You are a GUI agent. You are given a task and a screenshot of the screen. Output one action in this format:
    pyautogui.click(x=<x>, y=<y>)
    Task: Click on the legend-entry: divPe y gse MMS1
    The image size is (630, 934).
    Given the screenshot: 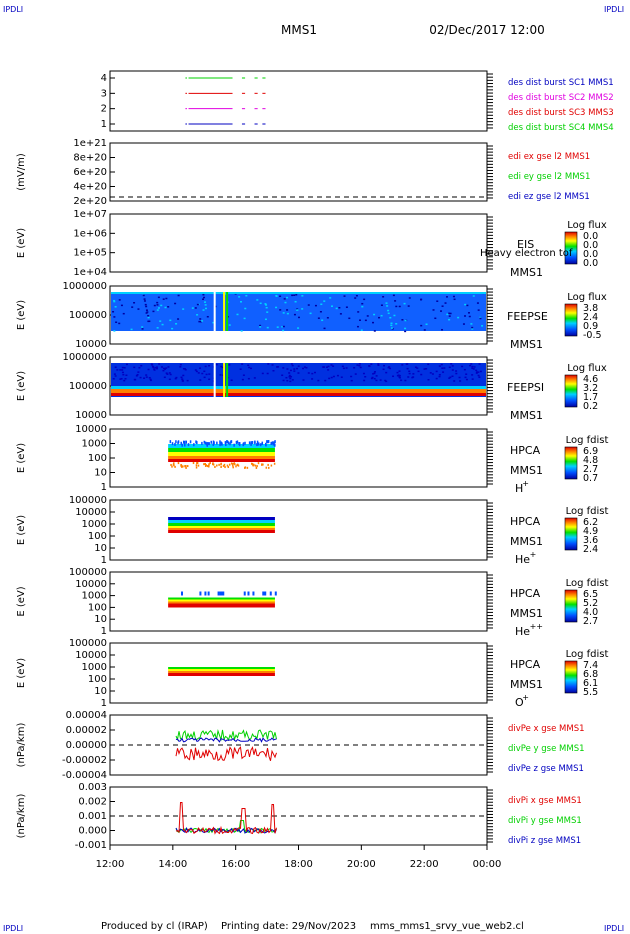 What is the action you would take?
    pyautogui.click(x=546, y=749)
    